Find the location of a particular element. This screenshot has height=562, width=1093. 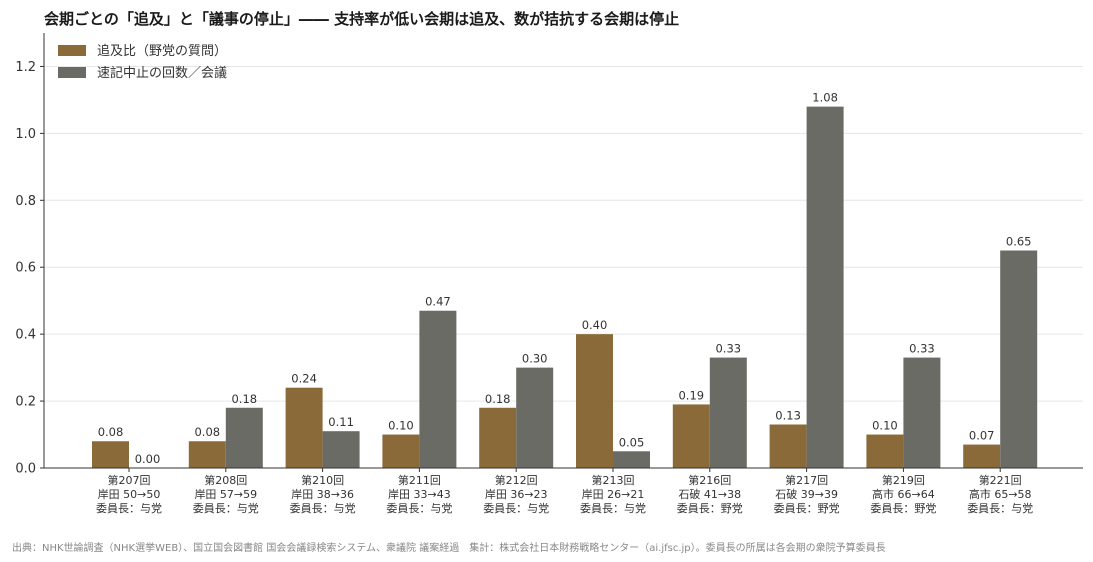

x-tick-label: 第213回 is located at coordinates (613, 480).